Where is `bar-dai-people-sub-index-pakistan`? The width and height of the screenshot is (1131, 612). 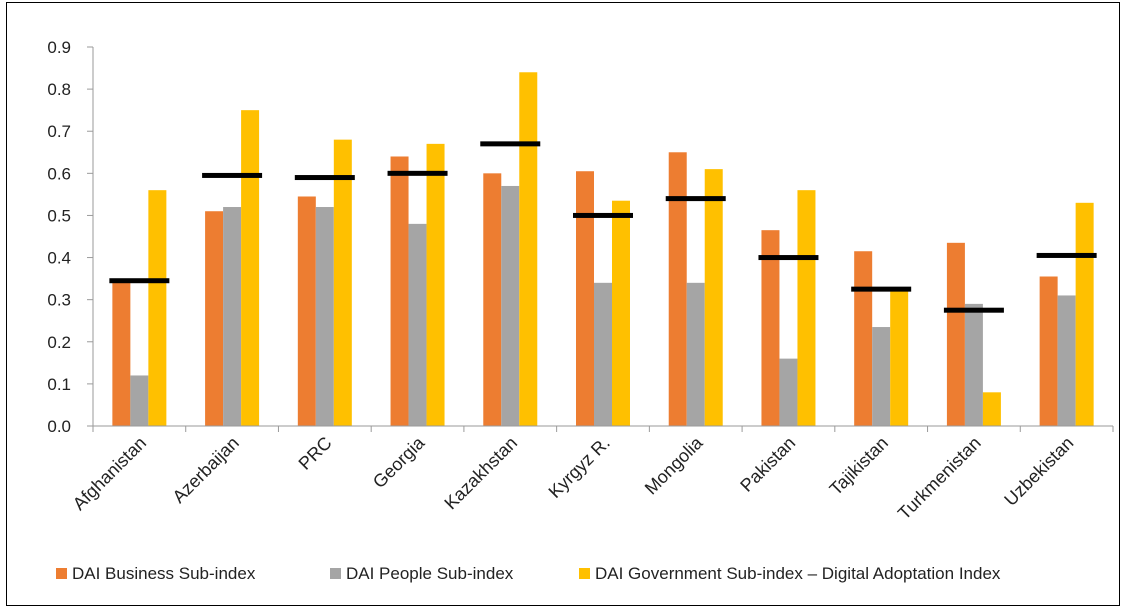
bar-dai-people-sub-index-pakistan is located at coordinates (788, 392).